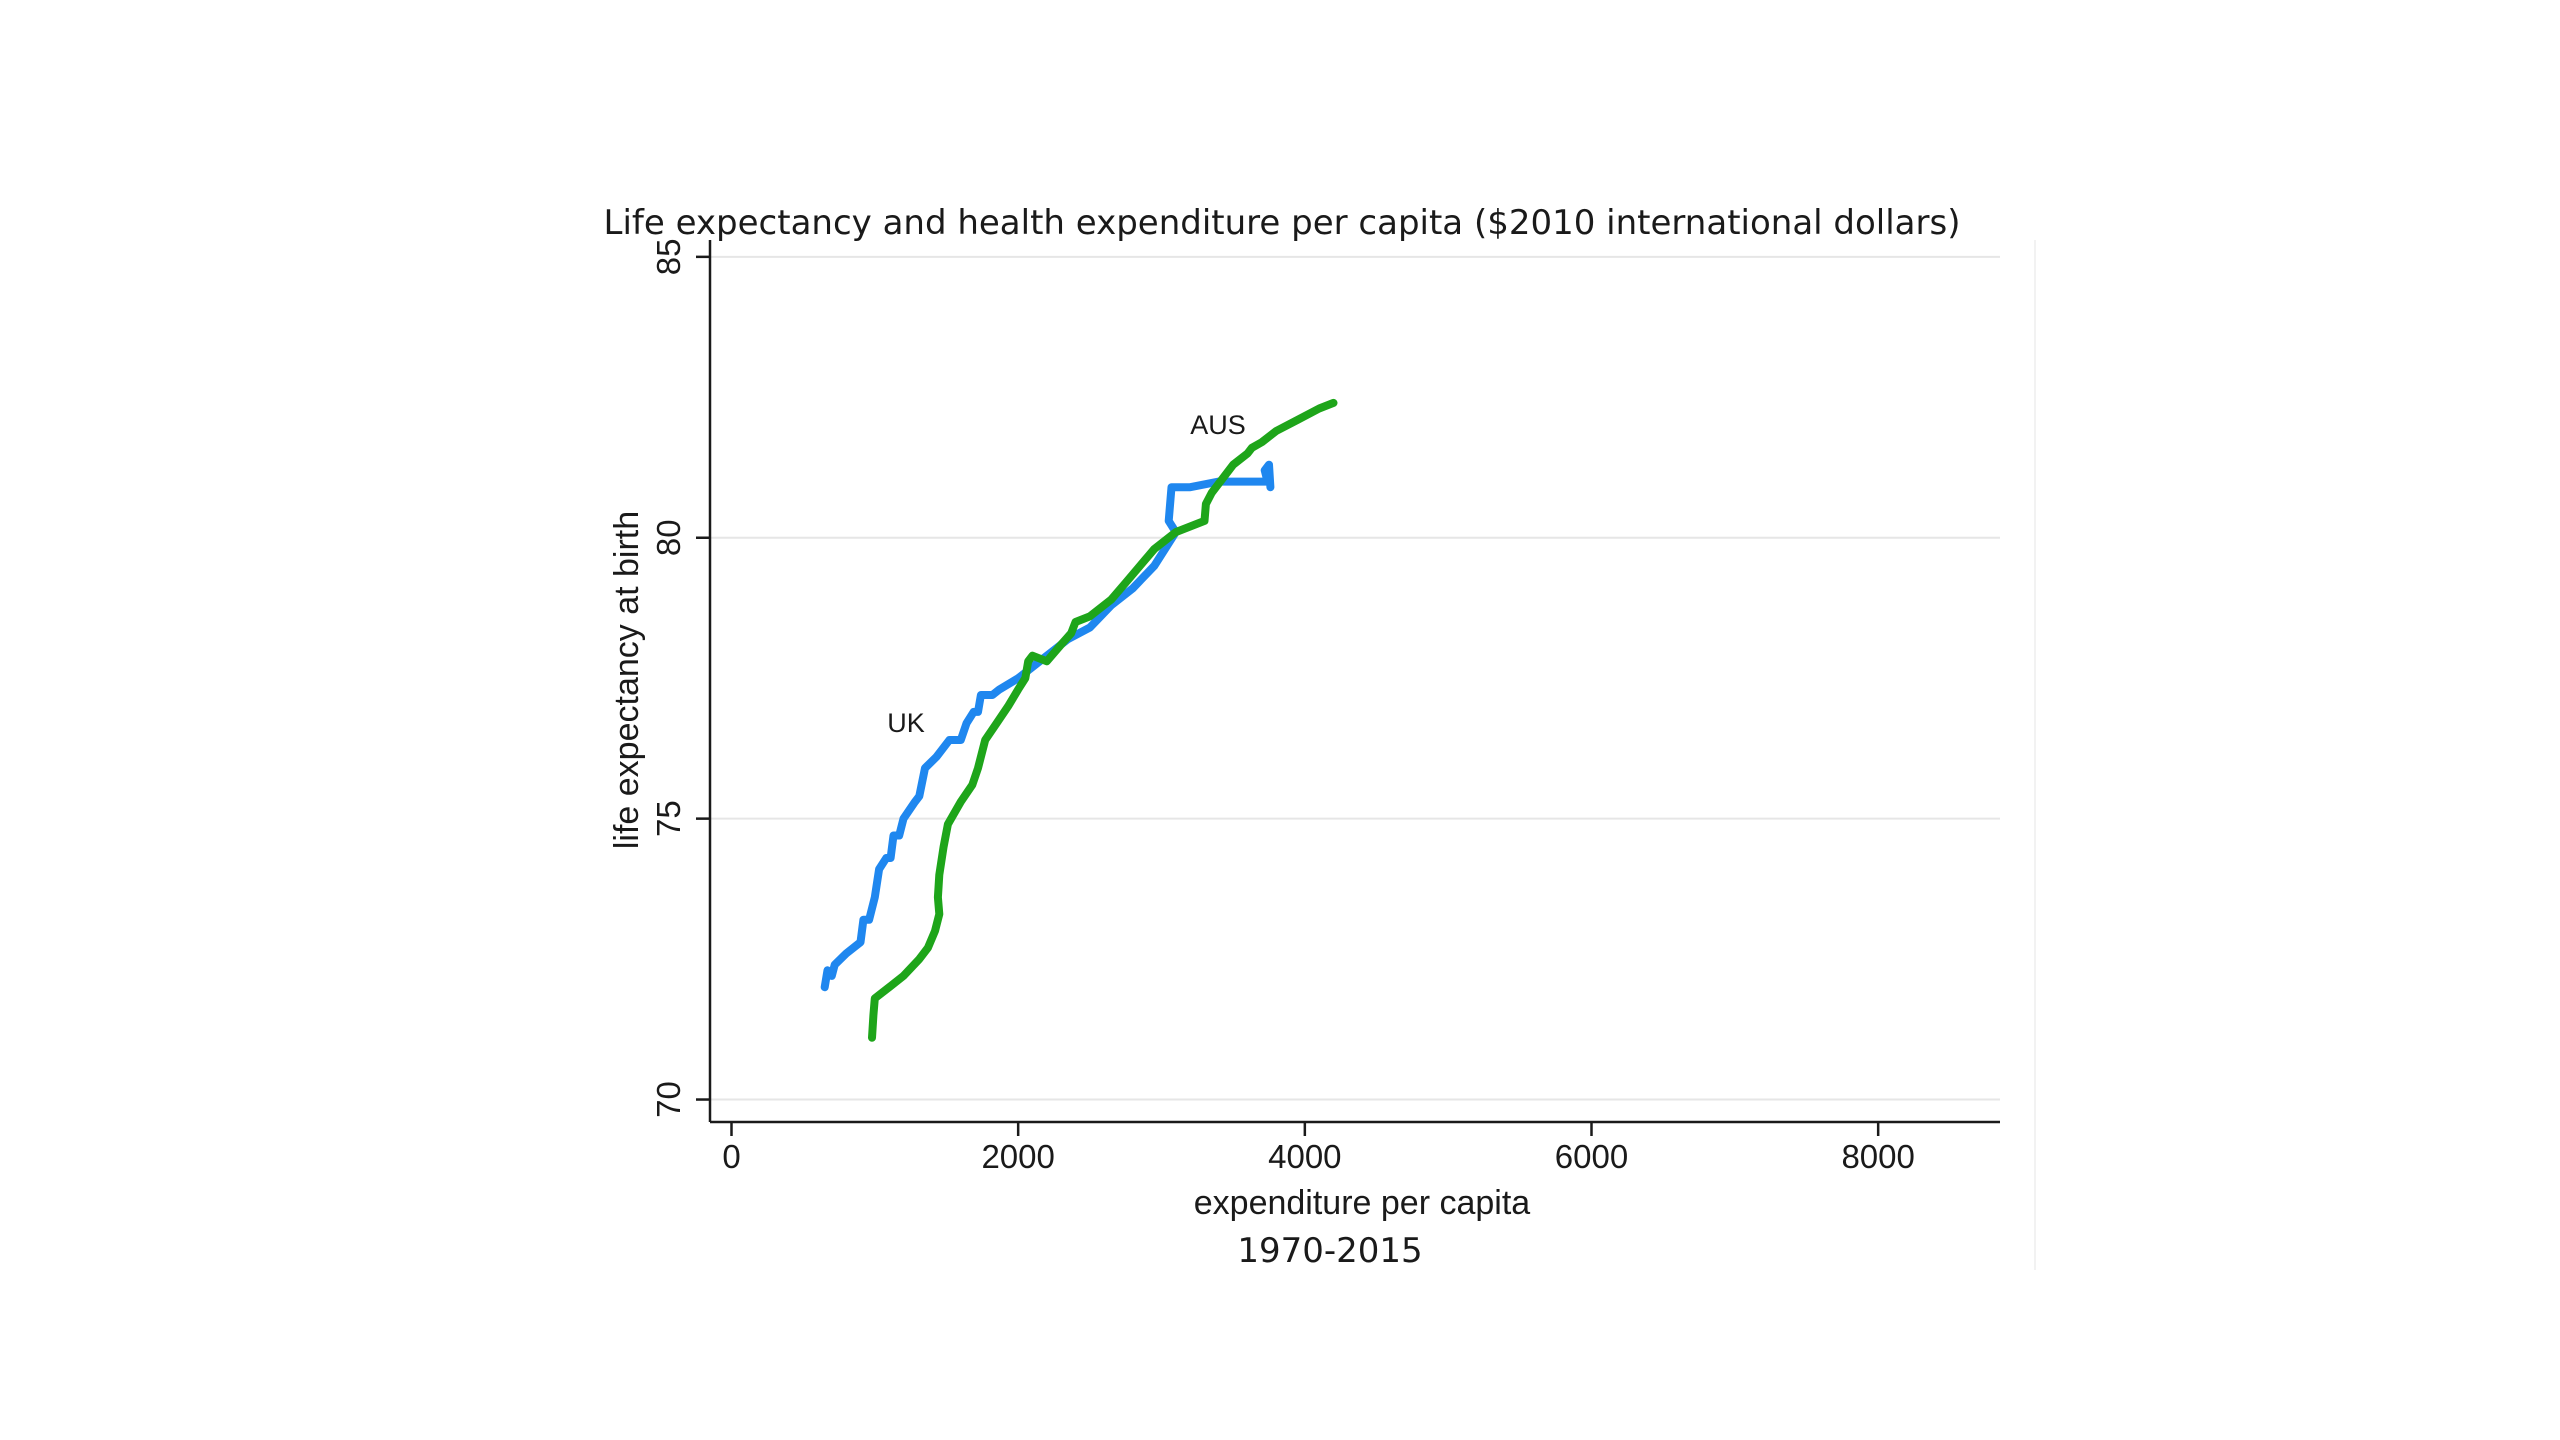 This screenshot has width=2560, height=1440. Describe the element at coordinates (668, 1099) in the screenshot. I see `y-tick-label: 70` at that location.